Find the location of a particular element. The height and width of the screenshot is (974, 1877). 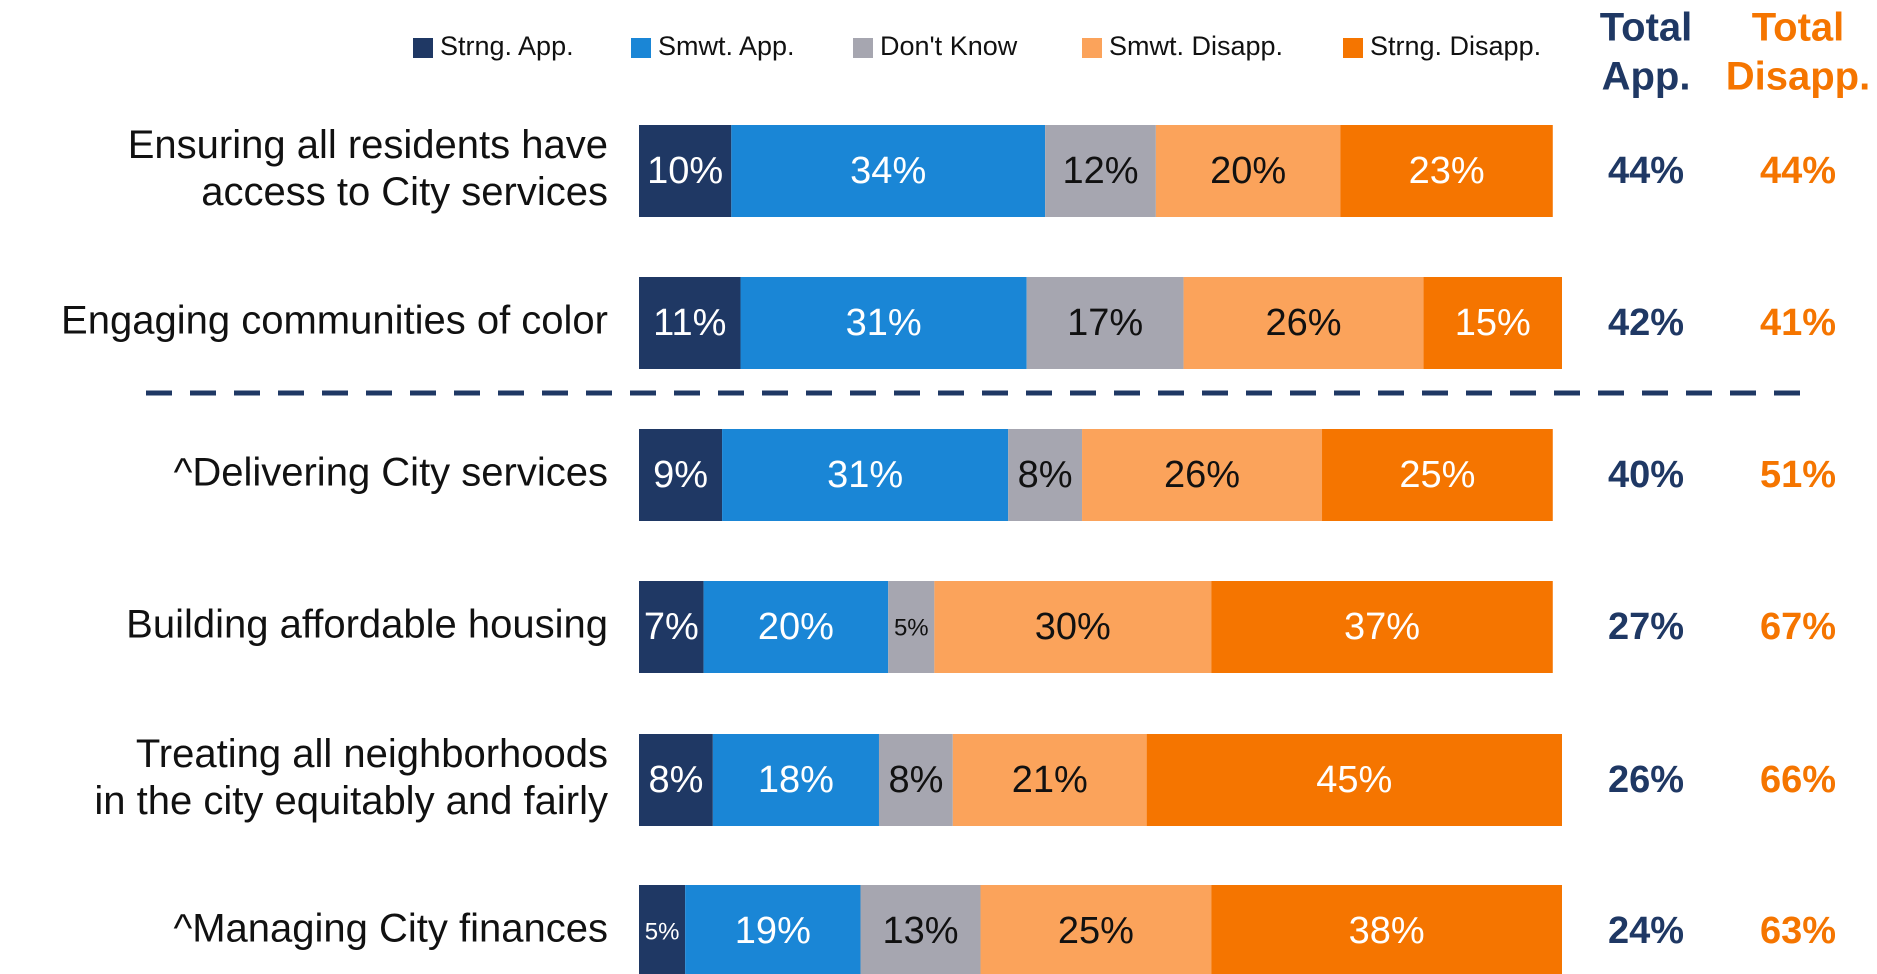

data-label: 21% is located at coordinates (1050, 780).